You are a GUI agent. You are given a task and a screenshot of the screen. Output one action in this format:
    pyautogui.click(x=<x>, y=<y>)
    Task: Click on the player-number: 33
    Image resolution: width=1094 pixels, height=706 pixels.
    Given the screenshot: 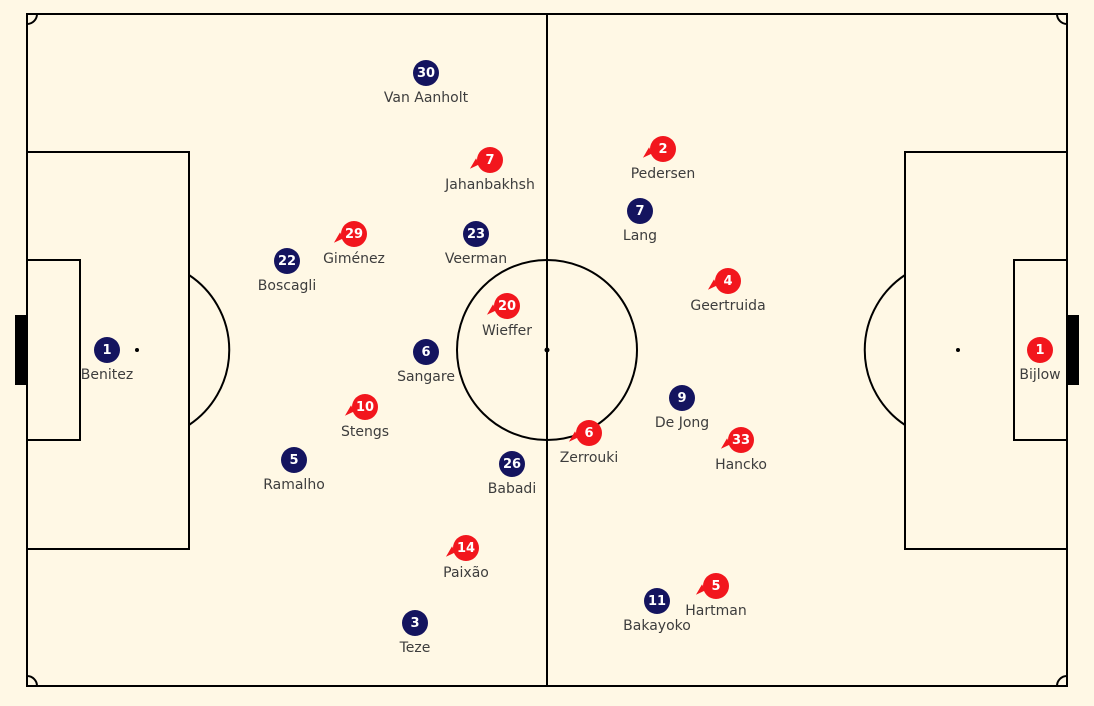 What is the action you would take?
    pyautogui.click(x=741, y=440)
    